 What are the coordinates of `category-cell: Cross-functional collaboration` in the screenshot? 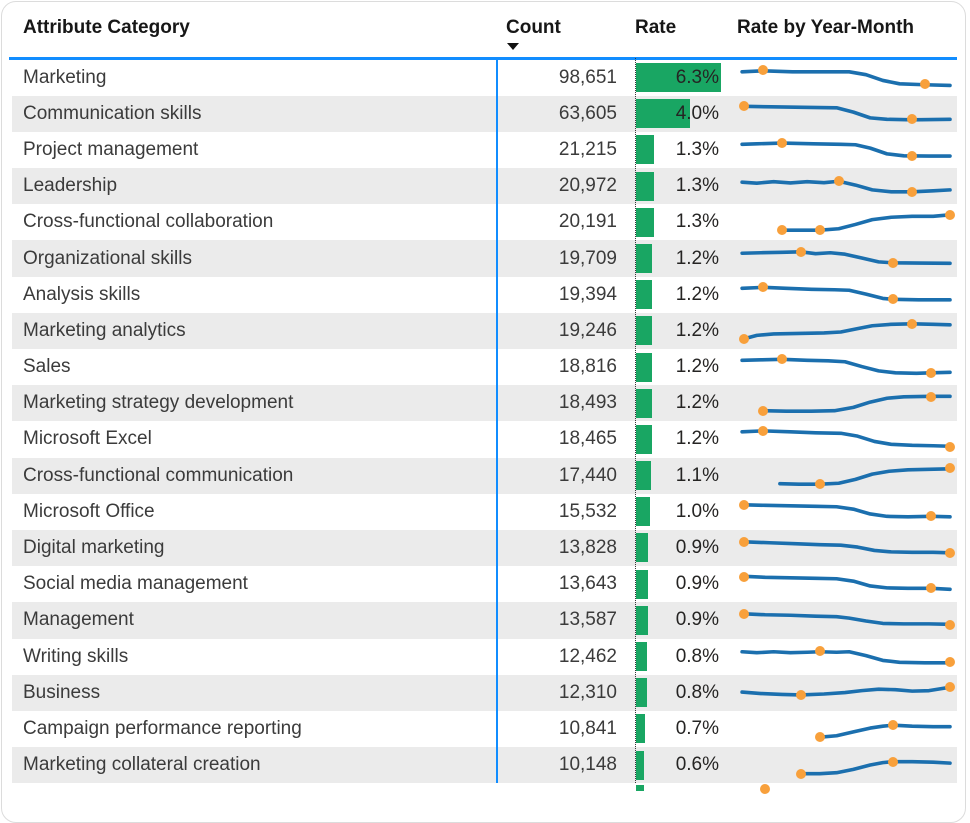 It's located at (148, 222).